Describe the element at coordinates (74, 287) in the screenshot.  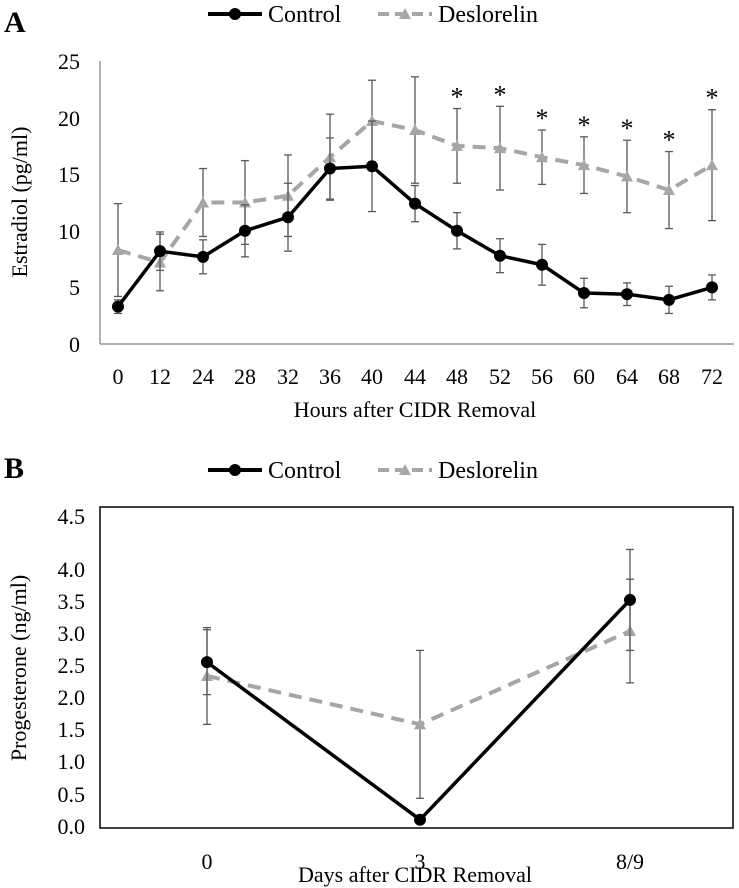
I see `y-tick-label: 5` at that location.